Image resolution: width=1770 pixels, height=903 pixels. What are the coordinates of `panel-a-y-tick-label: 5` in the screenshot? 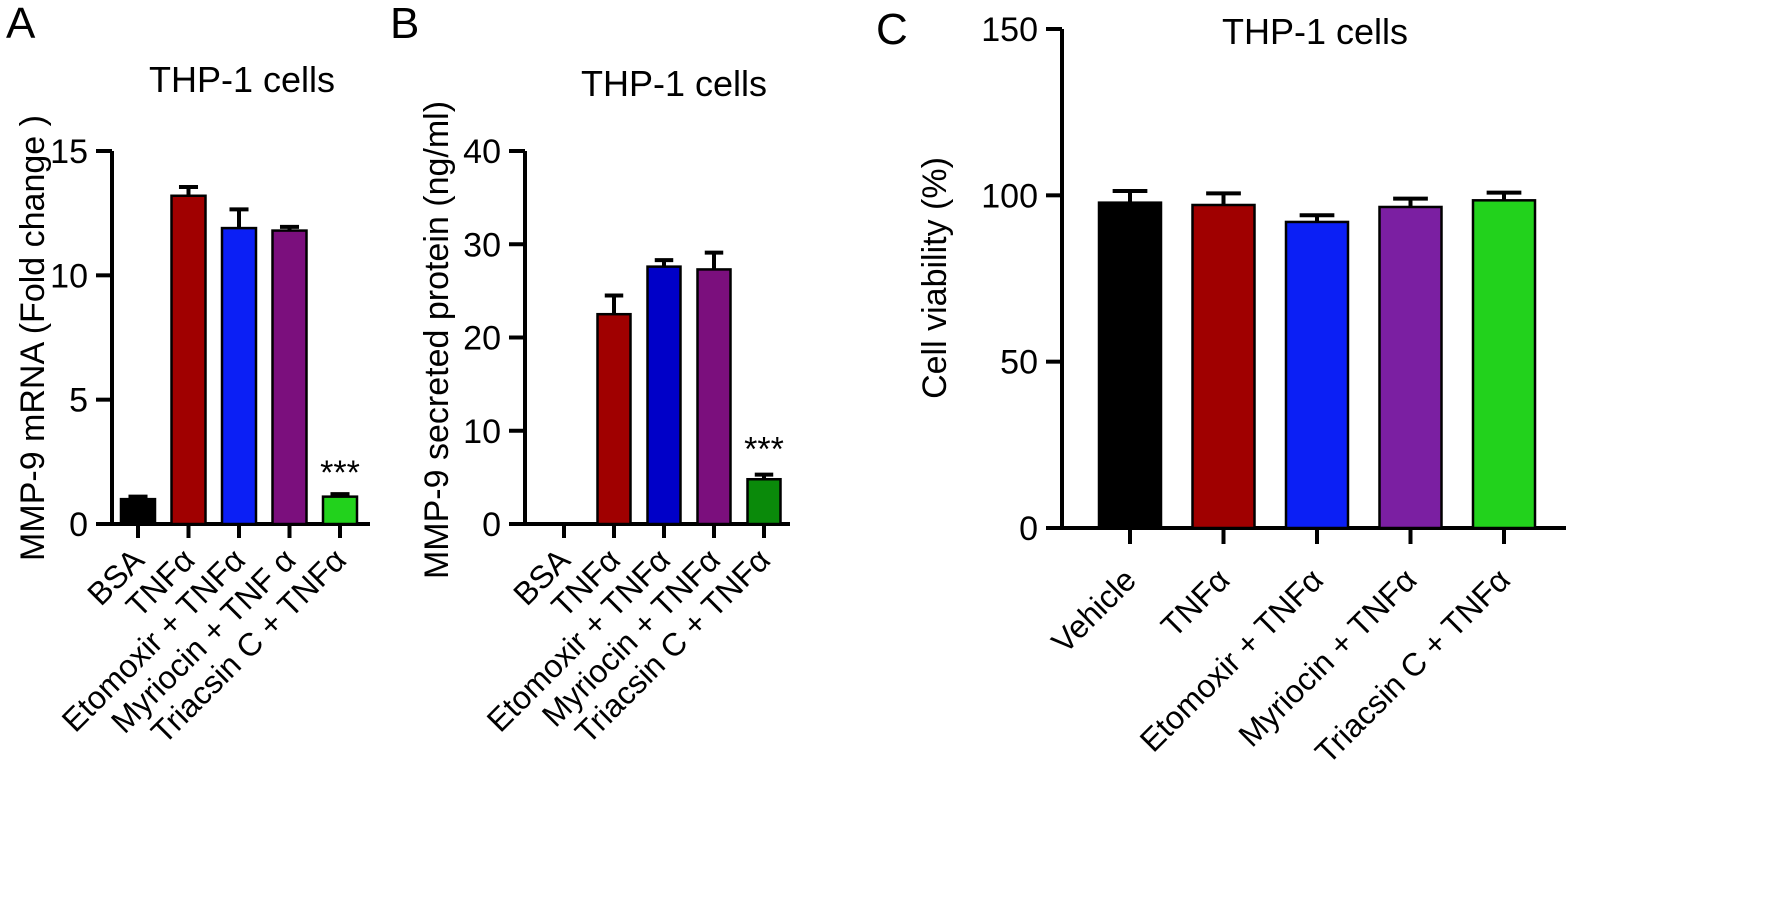 It's located at (78, 401).